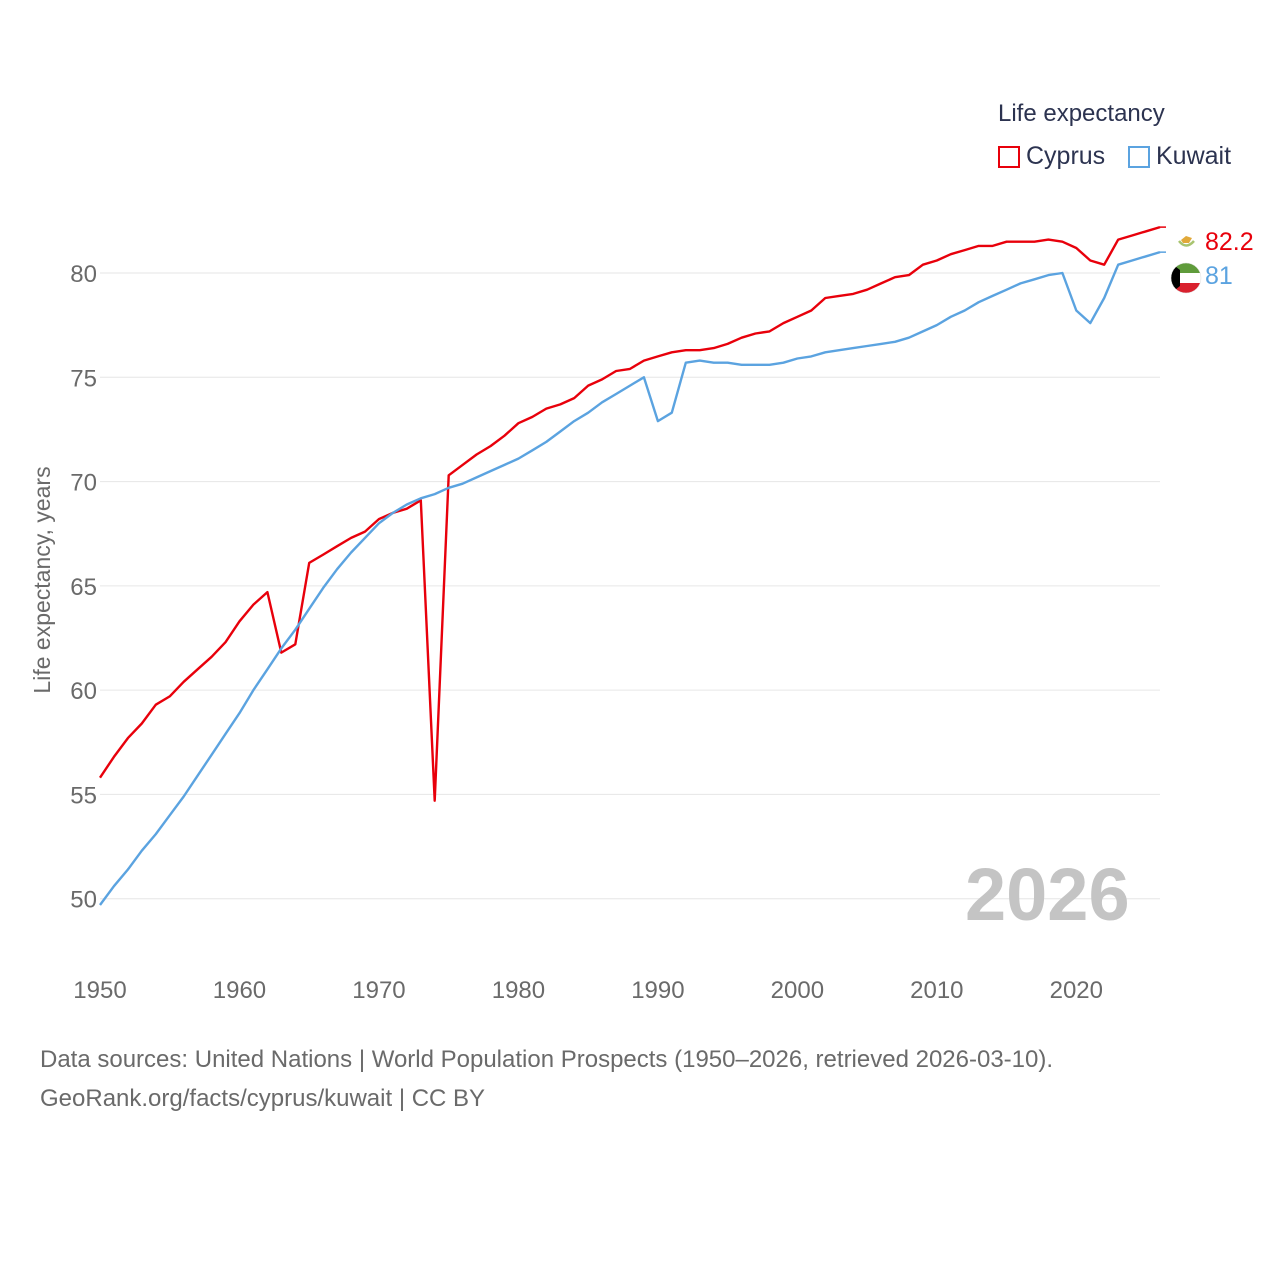  What do you see at coordinates (83, 795) in the screenshot?
I see `y-tick-label: 55` at bounding box center [83, 795].